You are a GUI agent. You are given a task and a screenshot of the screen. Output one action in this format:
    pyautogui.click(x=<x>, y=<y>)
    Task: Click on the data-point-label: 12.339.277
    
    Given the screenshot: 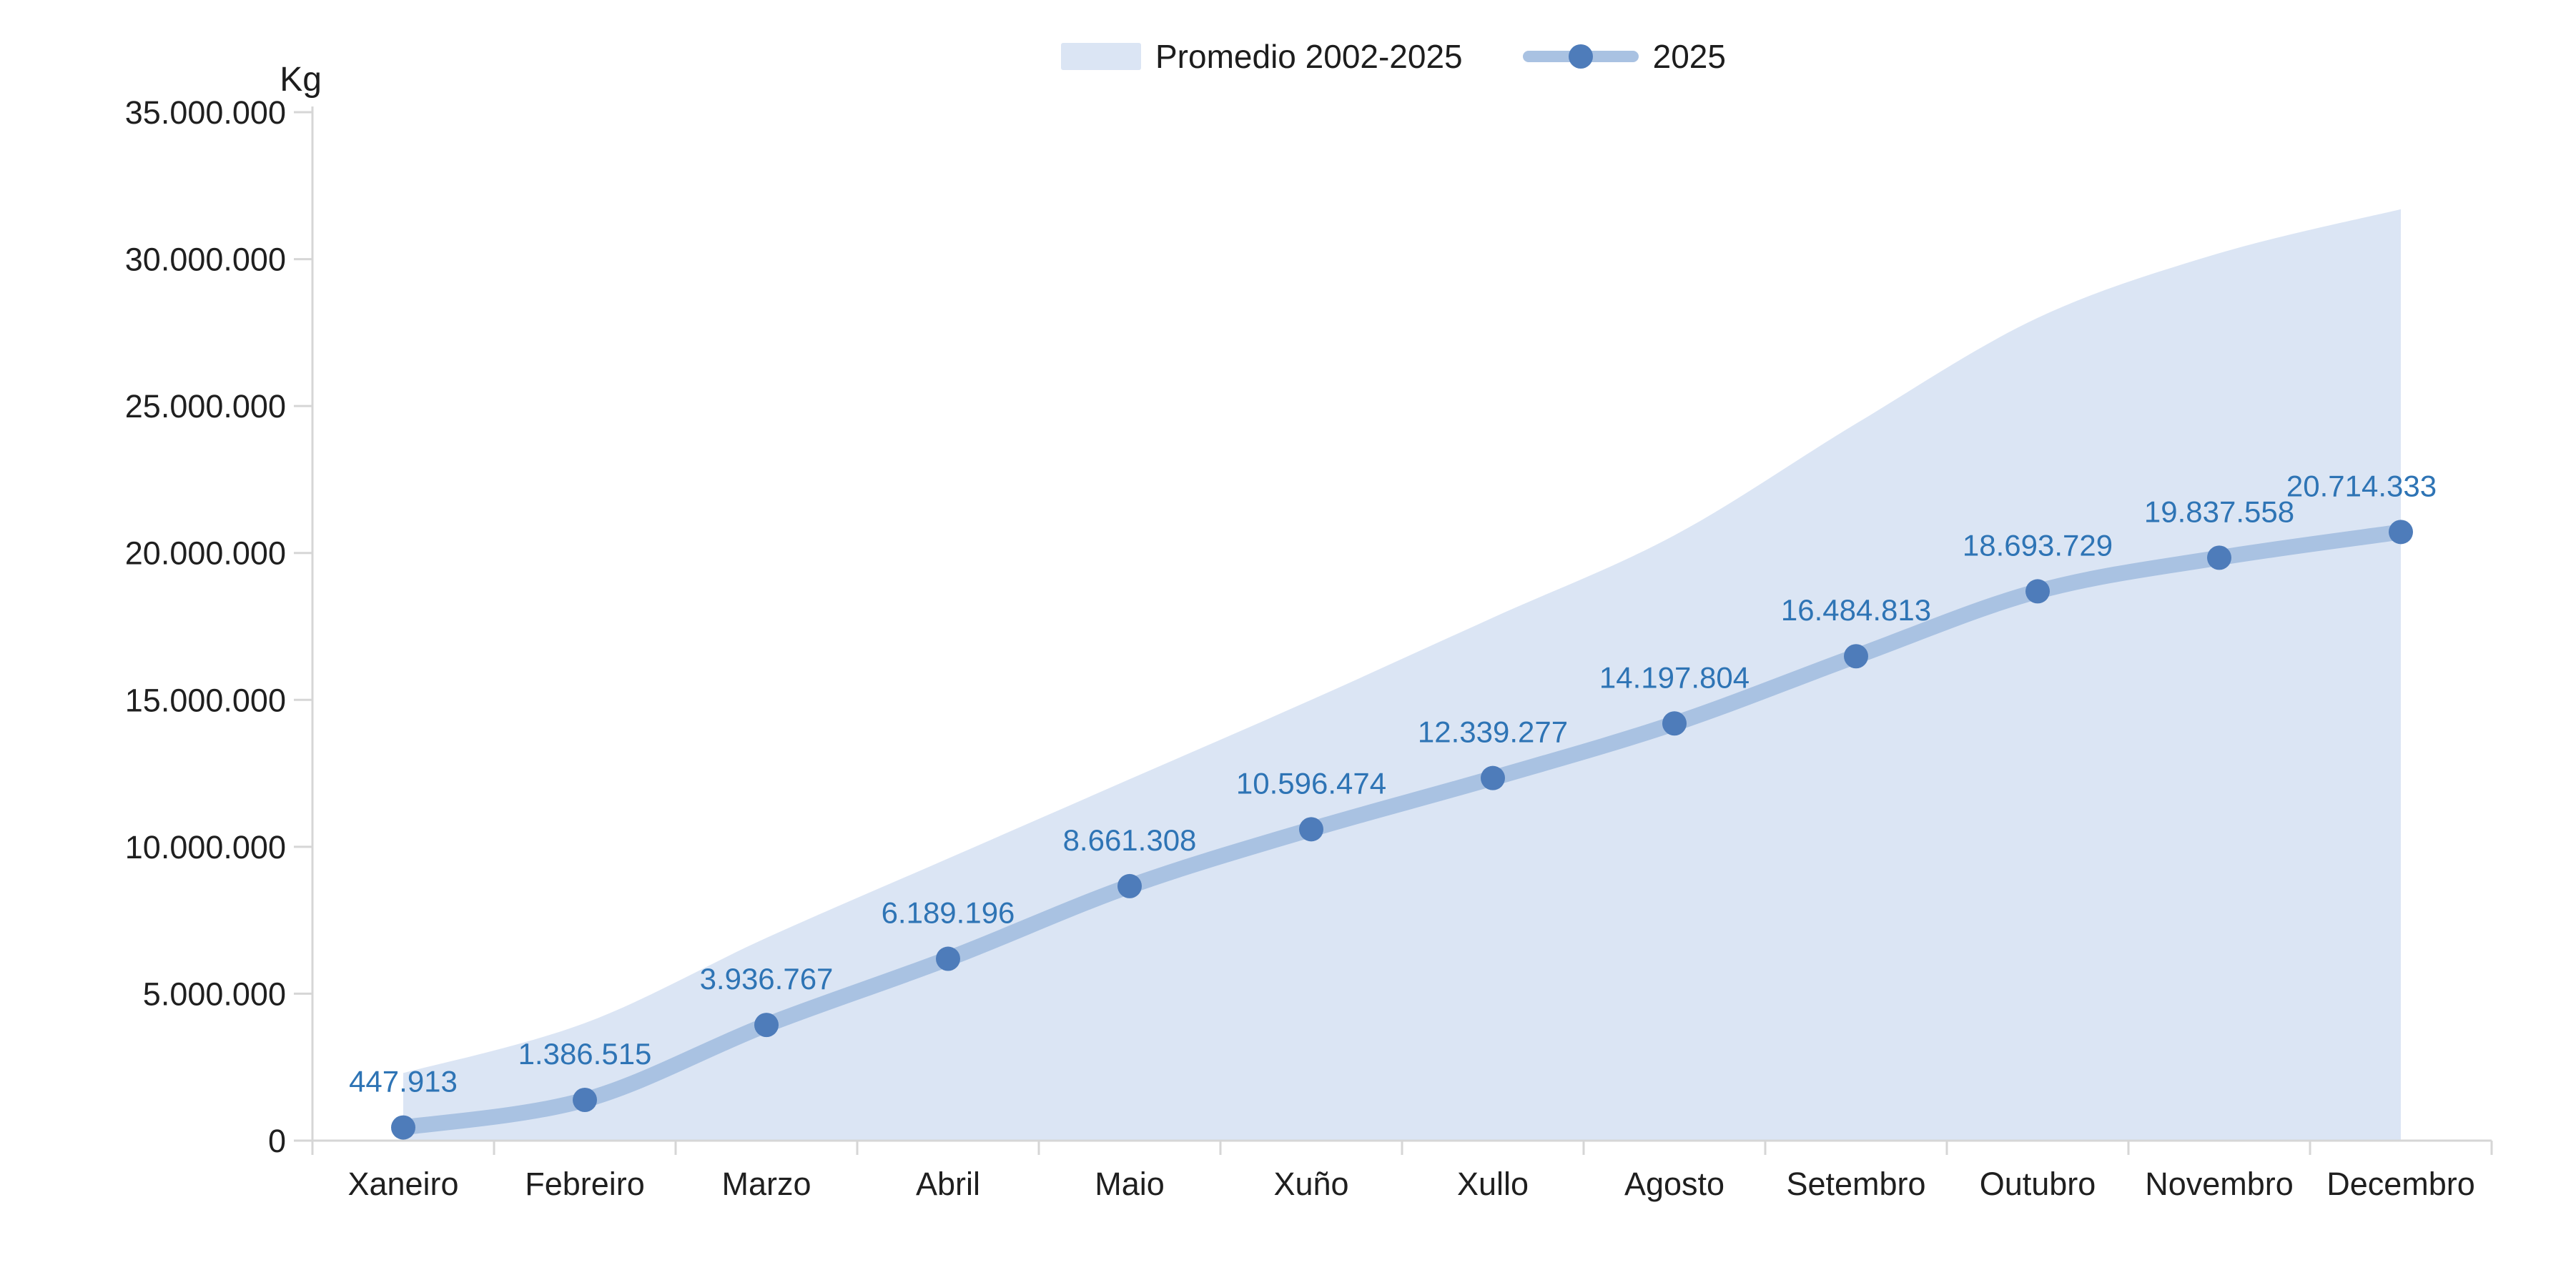 What is the action you would take?
    pyautogui.click(x=1493, y=732)
    